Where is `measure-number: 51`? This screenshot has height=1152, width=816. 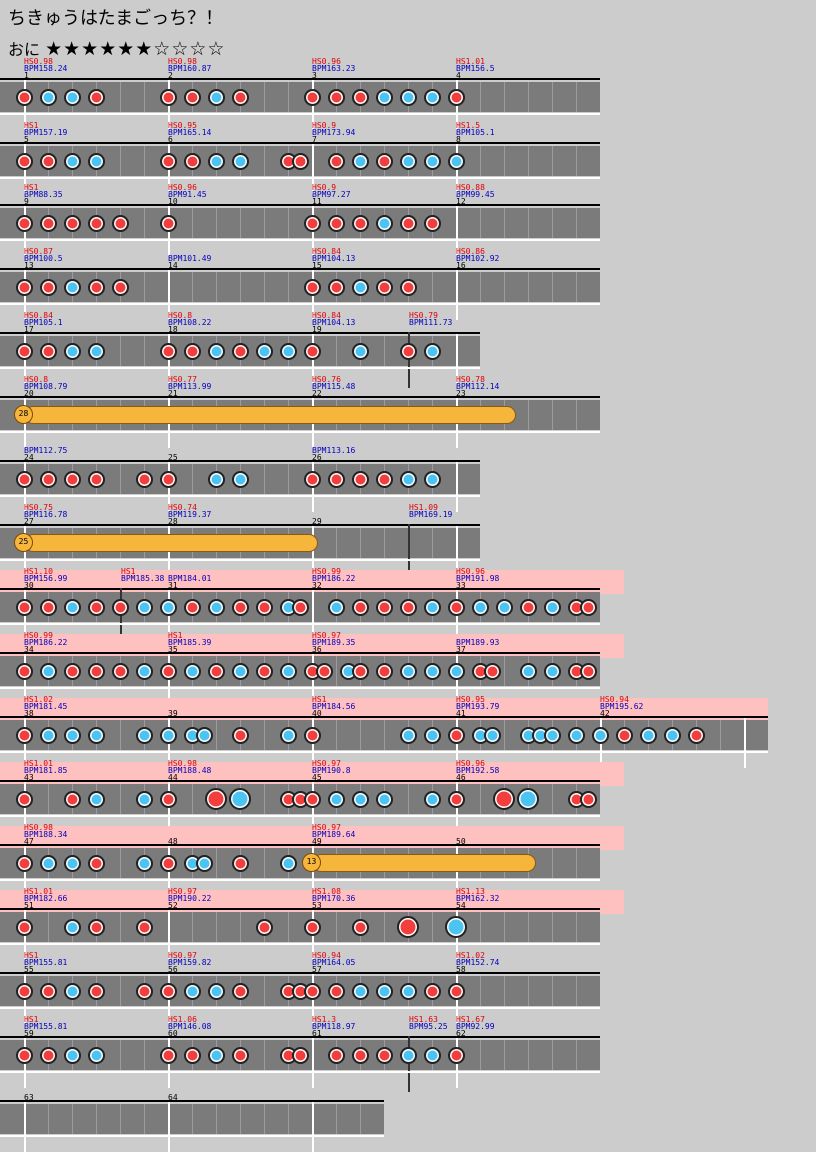
measure-number: 51 is located at coordinates (29, 905).